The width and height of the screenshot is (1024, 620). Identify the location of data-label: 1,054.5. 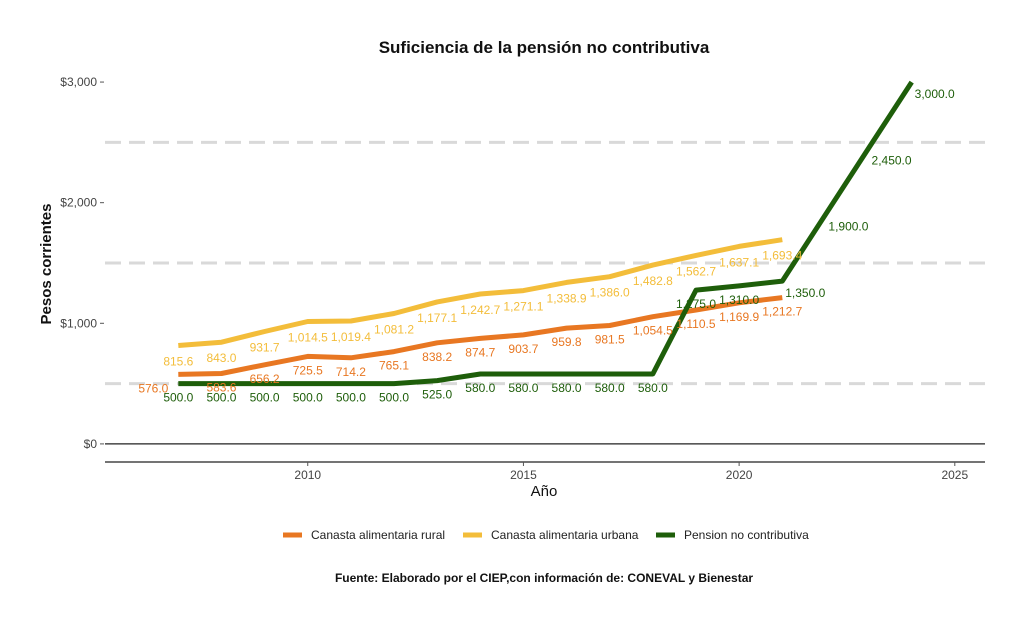
(653, 331).